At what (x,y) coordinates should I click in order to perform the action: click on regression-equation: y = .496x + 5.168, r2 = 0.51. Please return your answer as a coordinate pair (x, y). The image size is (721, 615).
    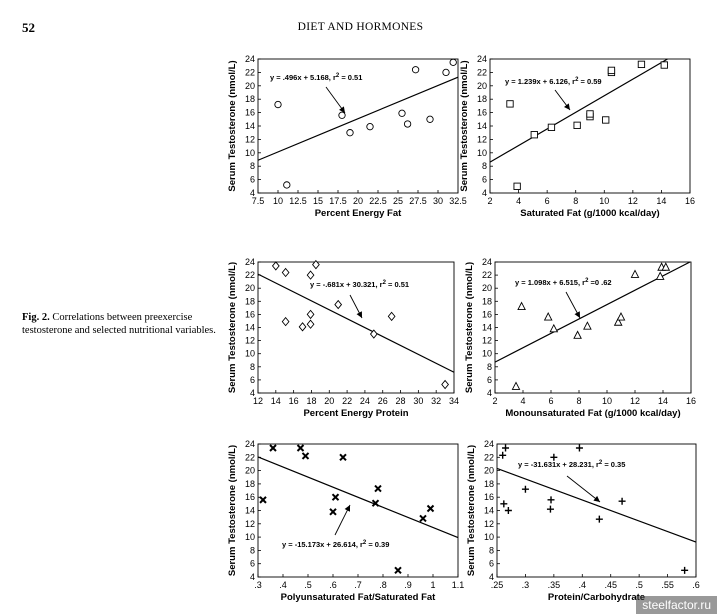
    Looking at the image, I should click on (316, 77).